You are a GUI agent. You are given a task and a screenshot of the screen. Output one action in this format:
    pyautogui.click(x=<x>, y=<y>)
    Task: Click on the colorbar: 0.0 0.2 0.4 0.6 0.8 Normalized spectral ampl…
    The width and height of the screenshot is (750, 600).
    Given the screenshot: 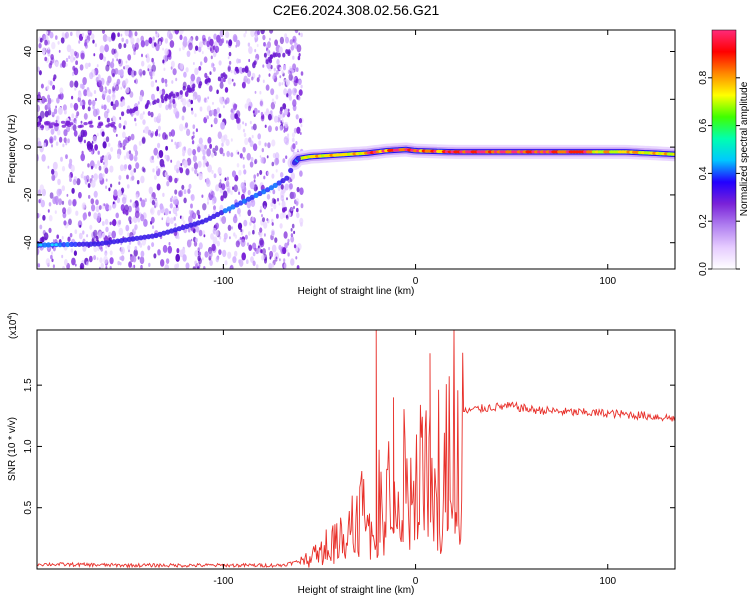 What is the action you would take?
    pyautogui.click(x=724, y=152)
    